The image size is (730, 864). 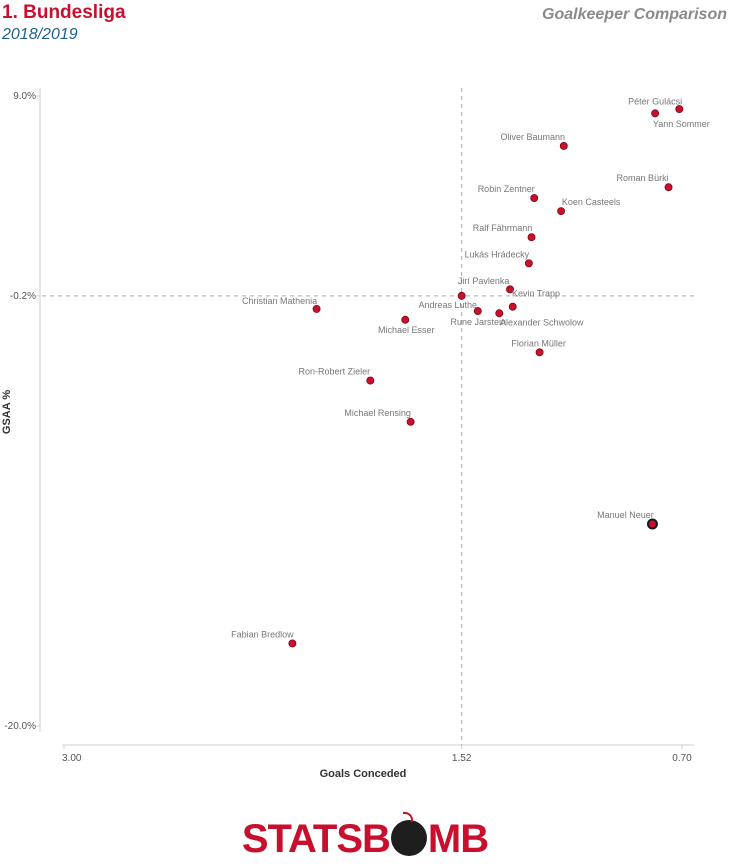 I want to click on season-label: 2018/2019, so click(x=40, y=34).